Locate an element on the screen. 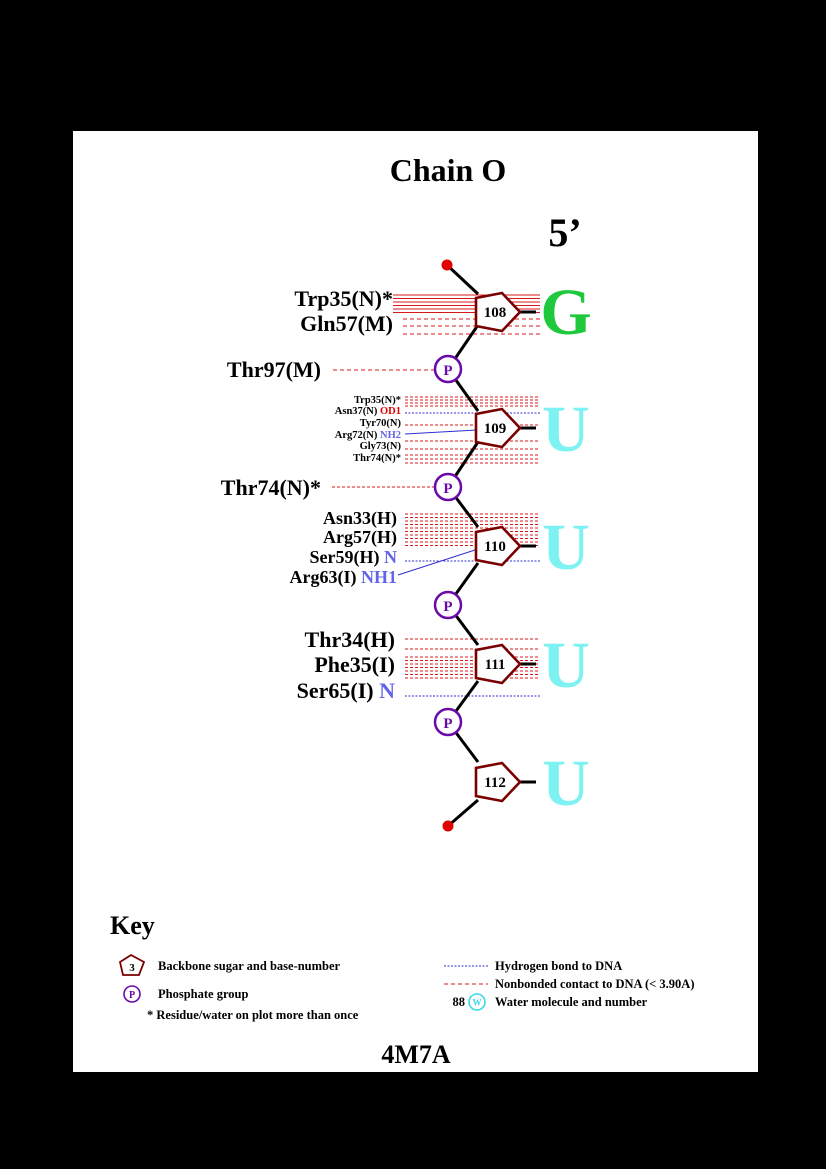  sugar-111: 111 is located at coordinates (498, 664).